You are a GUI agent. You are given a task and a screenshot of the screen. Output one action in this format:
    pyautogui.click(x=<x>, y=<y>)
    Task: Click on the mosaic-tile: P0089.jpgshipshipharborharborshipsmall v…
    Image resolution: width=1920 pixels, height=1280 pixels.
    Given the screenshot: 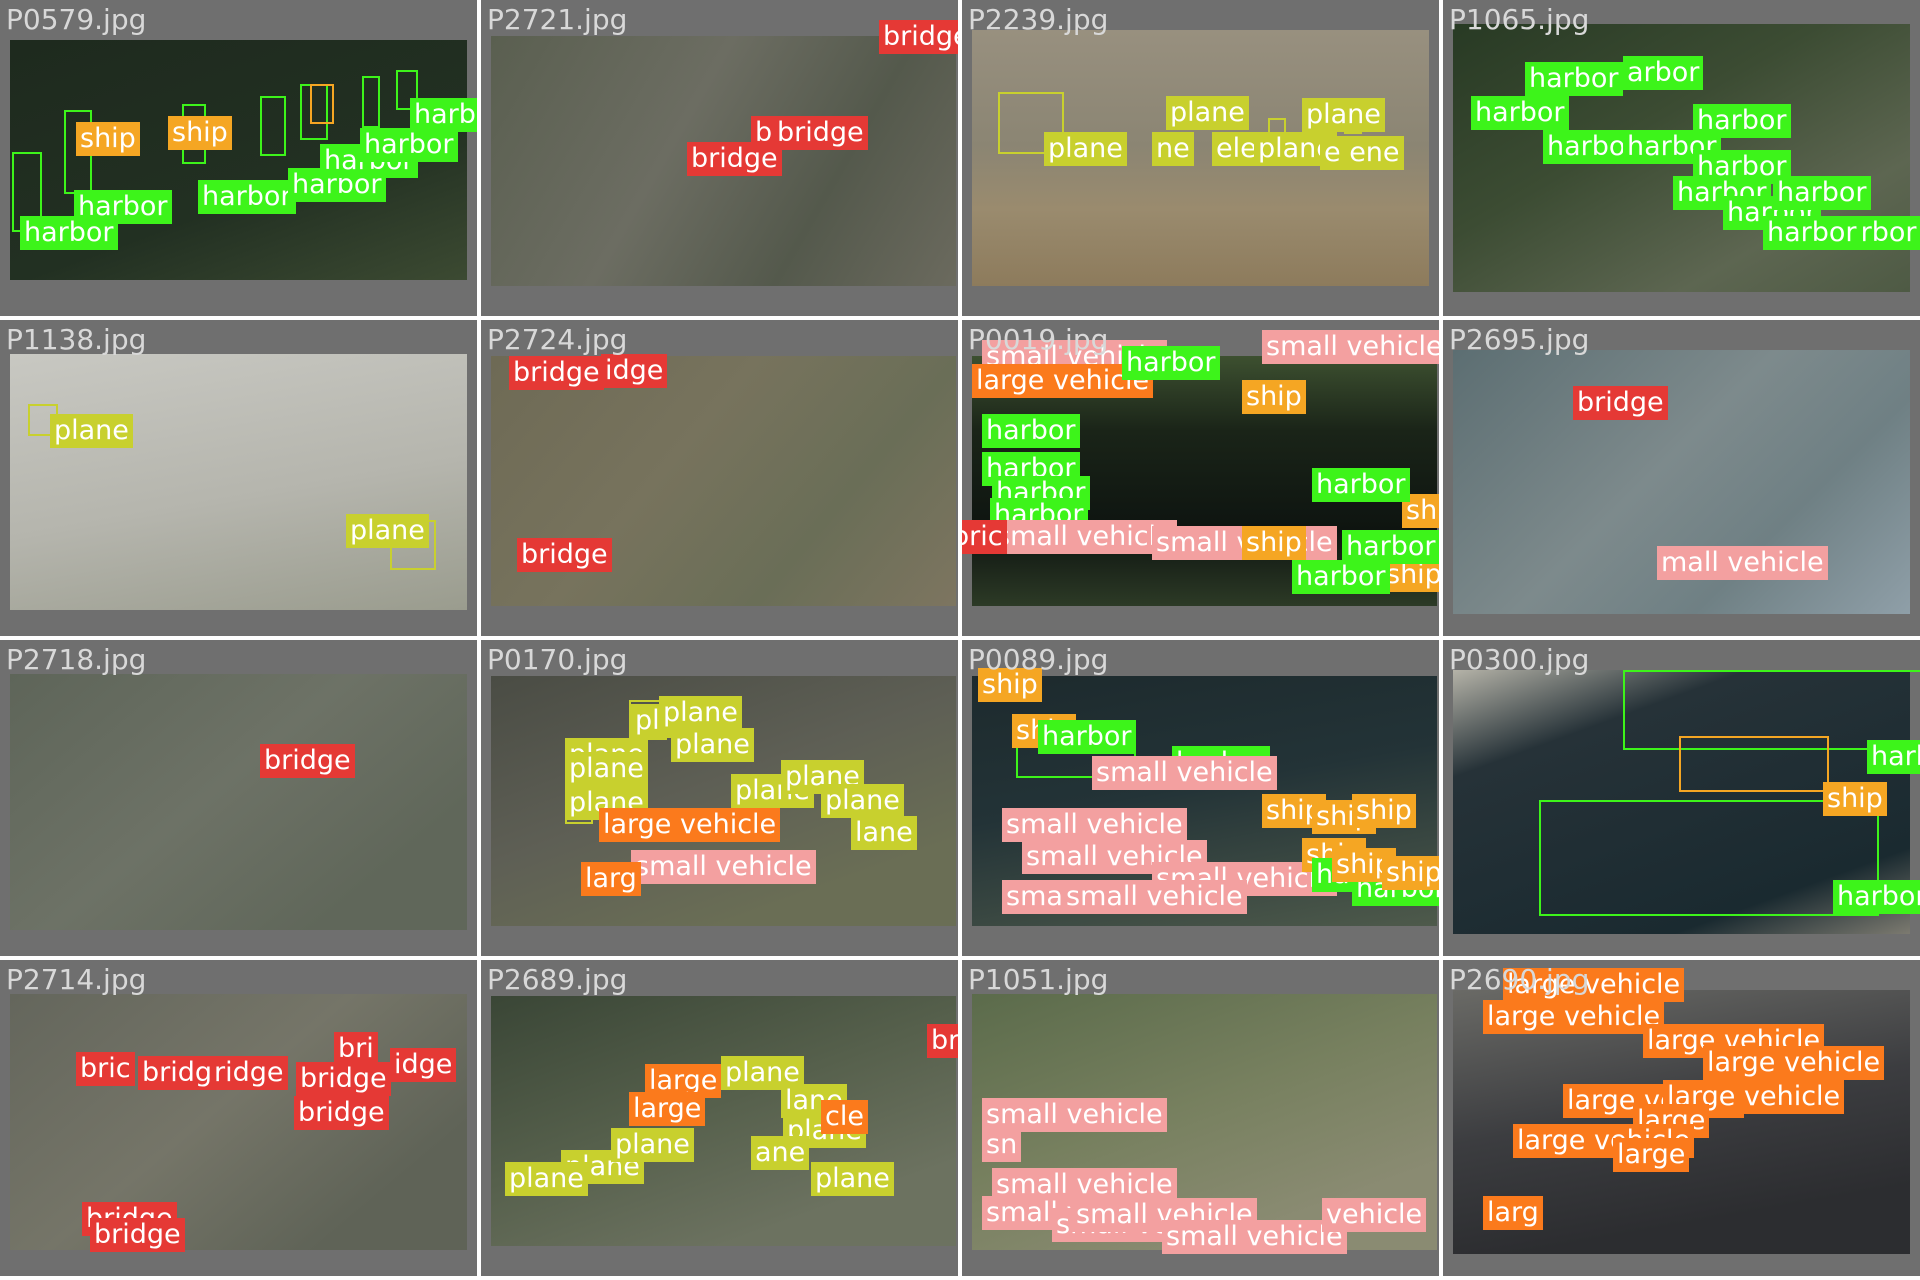 What is the action you would take?
    pyautogui.click(x=1200, y=798)
    